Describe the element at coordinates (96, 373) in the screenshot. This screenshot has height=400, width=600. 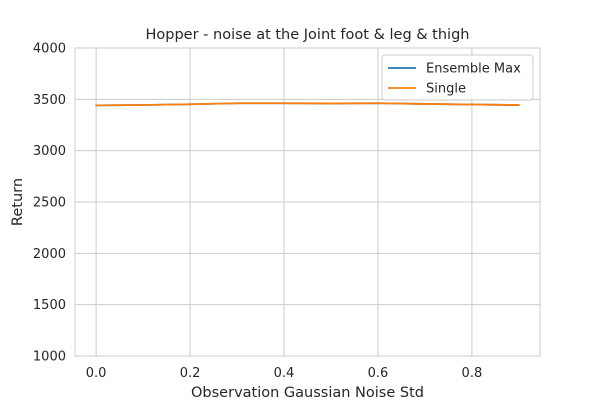
I see `x-tick-label: 0.0` at that location.